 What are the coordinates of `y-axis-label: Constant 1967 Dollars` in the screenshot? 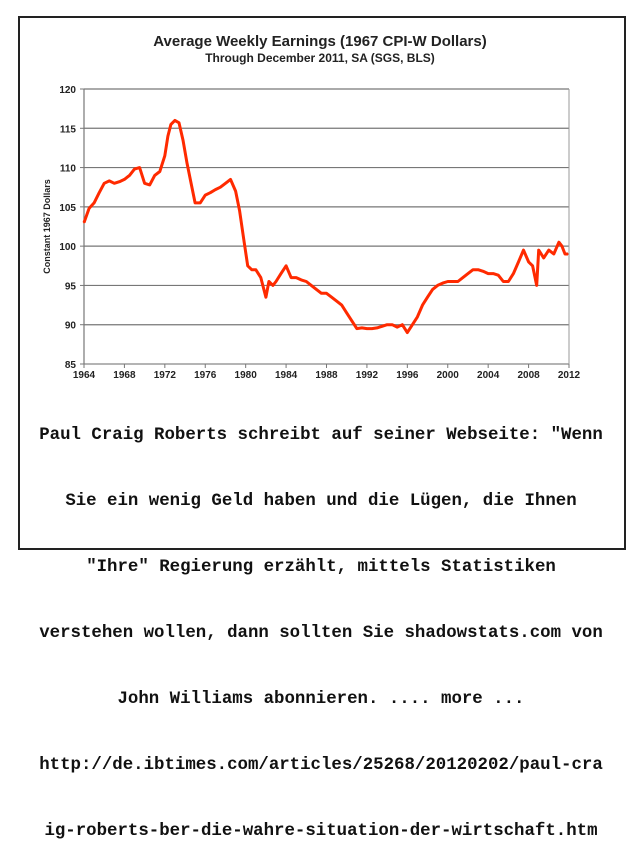 It's located at (47, 226).